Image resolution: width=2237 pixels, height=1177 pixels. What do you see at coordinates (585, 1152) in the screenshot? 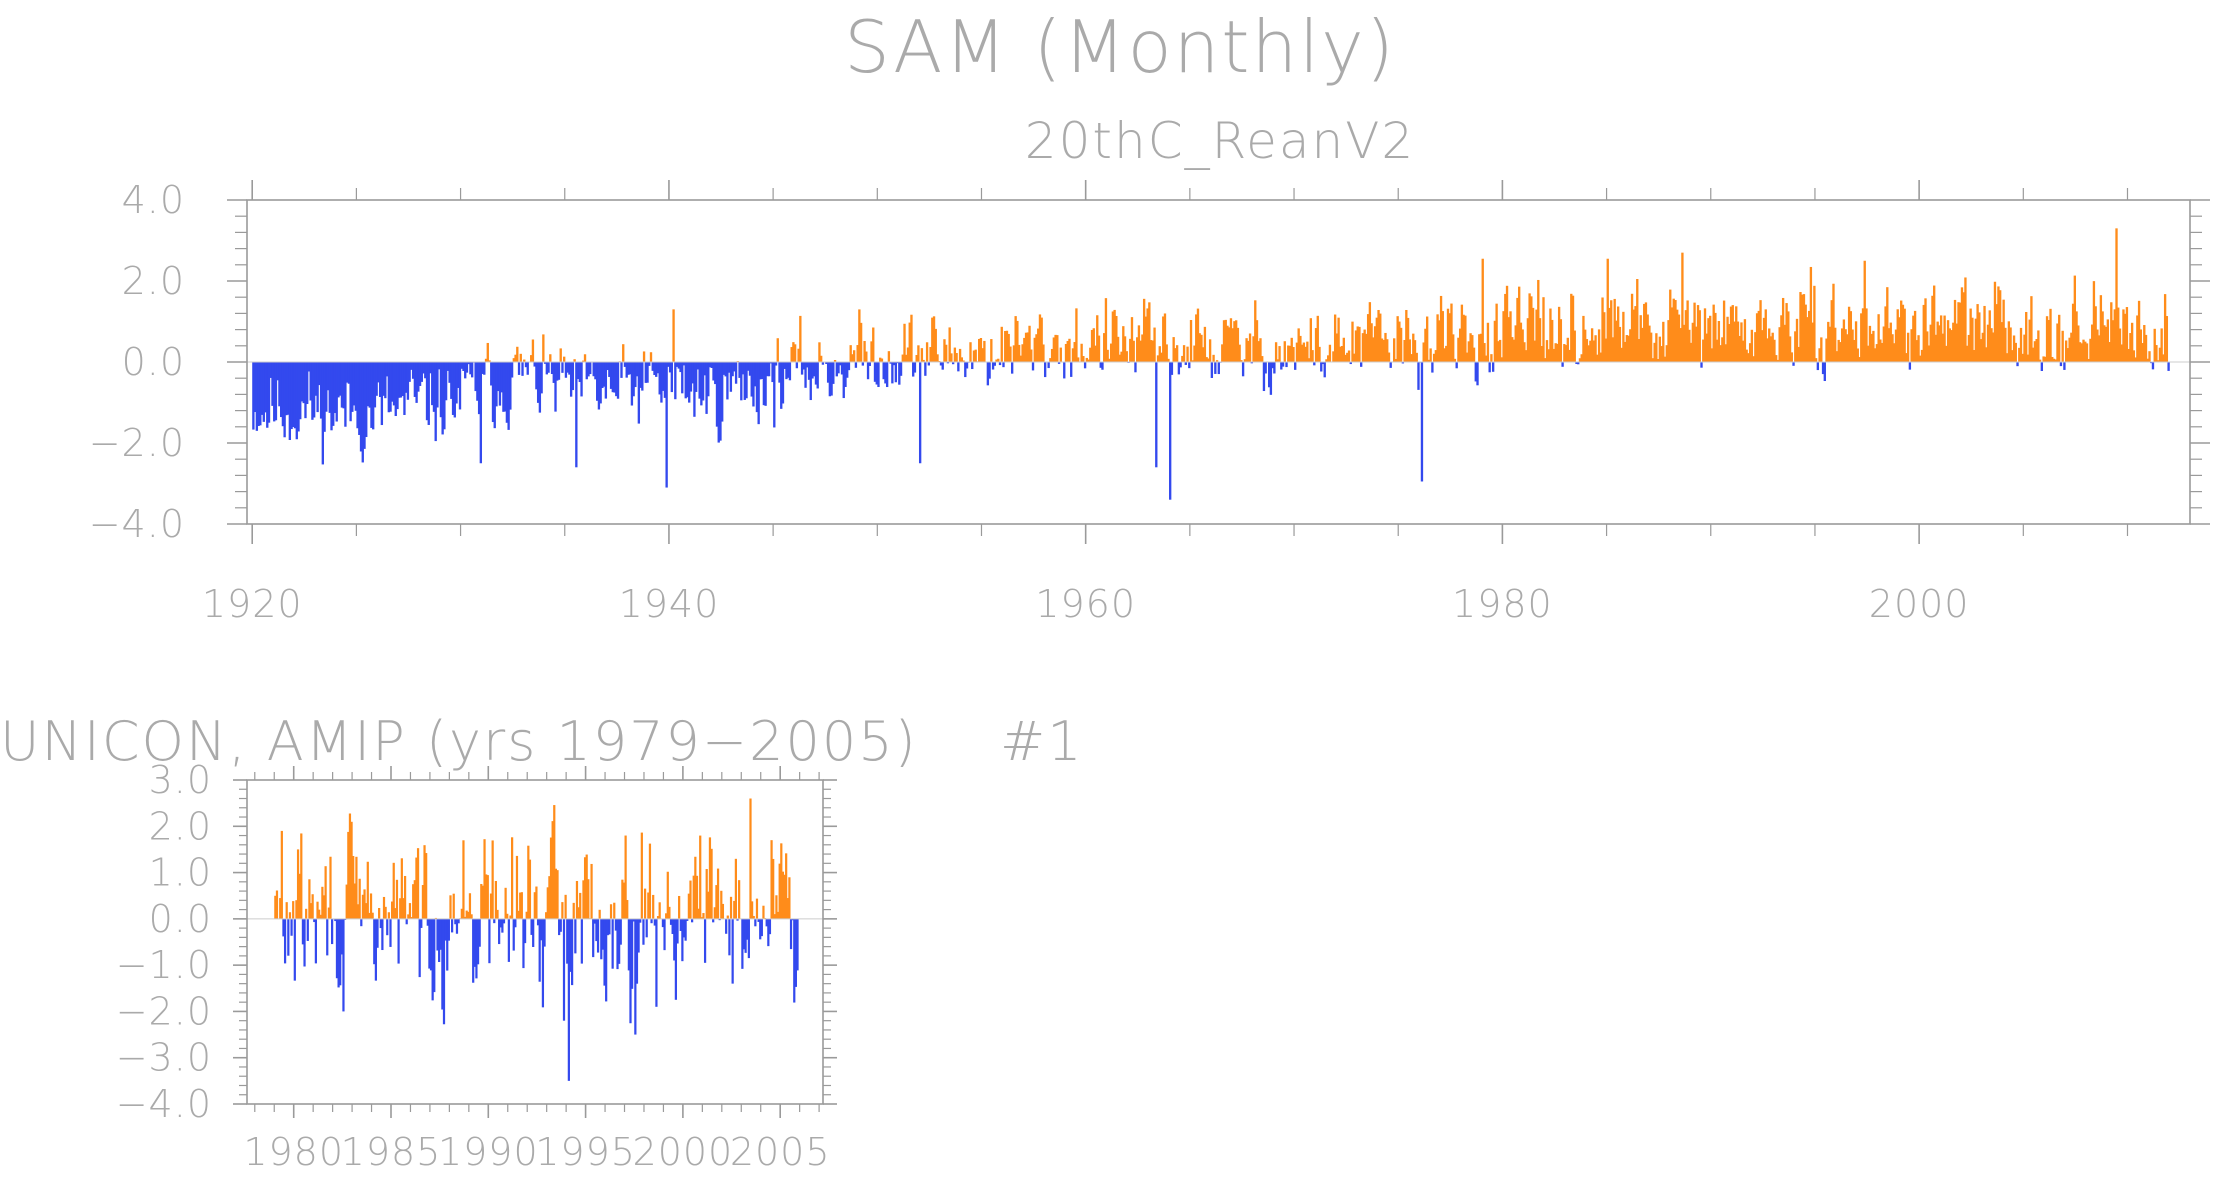
I see `x-tick-label: 1995` at bounding box center [585, 1152].